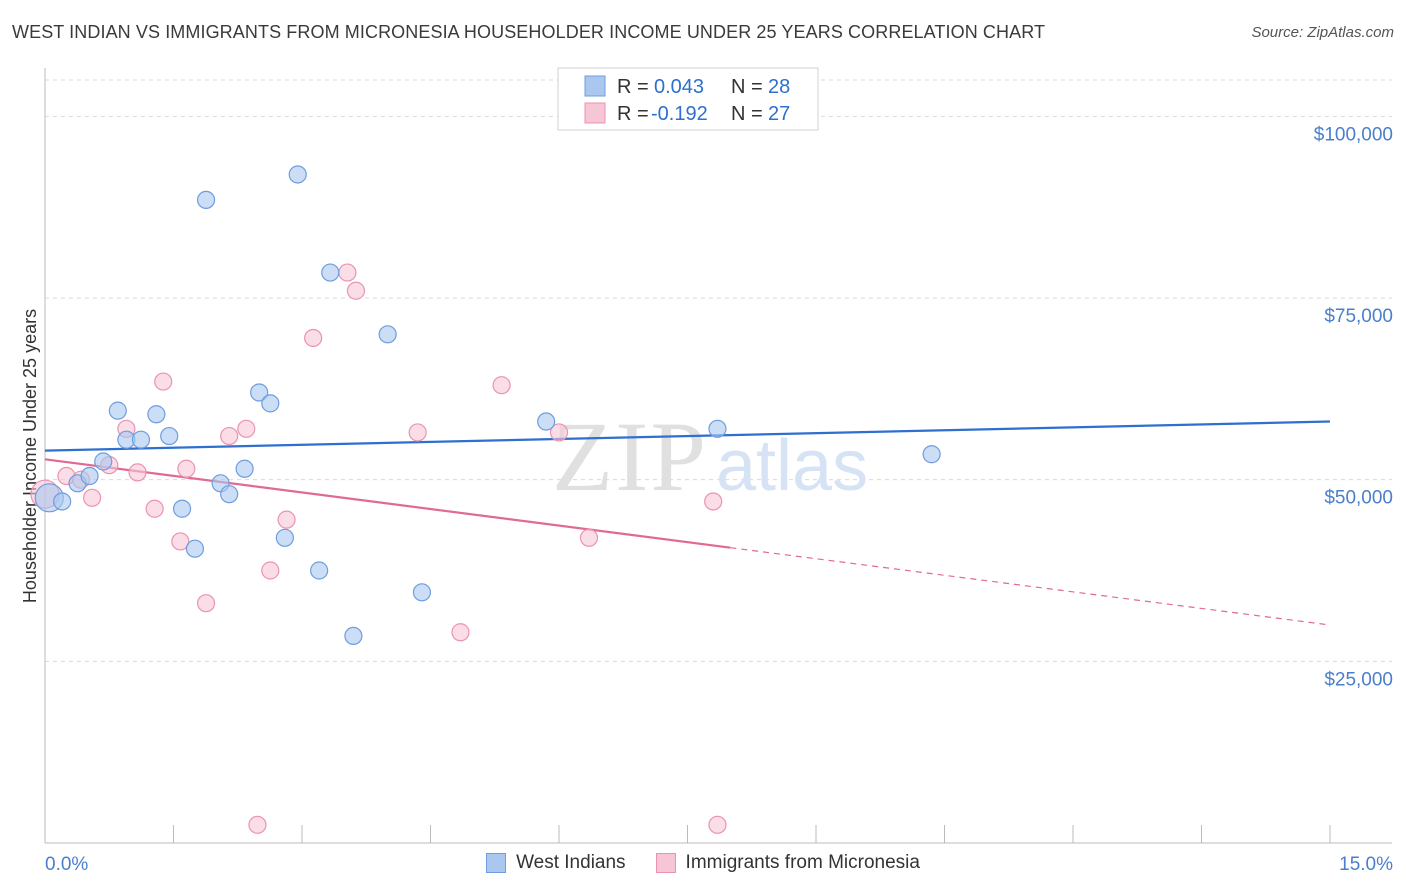 The image size is (1406, 892). Describe the element at coordinates (802, 862) in the screenshot. I see `legend-label-micronesia: Immigrants from Micronesia` at that location.